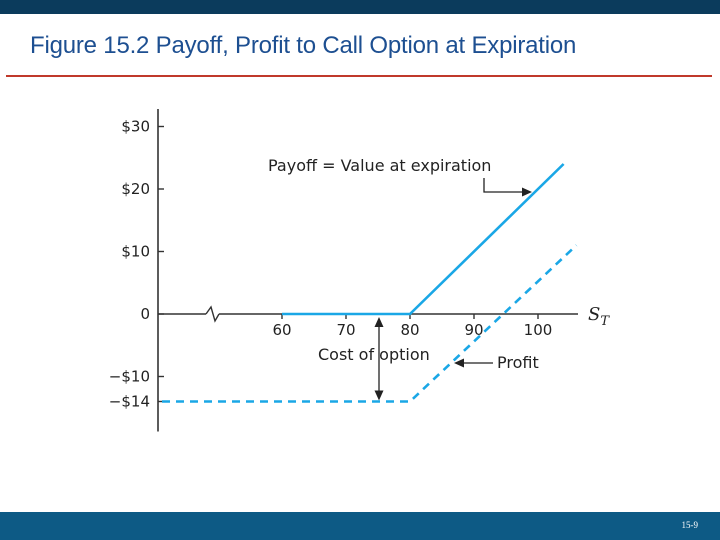 Image resolution: width=720 pixels, height=540 pixels. I want to click on series-payoff-line, so click(423, 239).